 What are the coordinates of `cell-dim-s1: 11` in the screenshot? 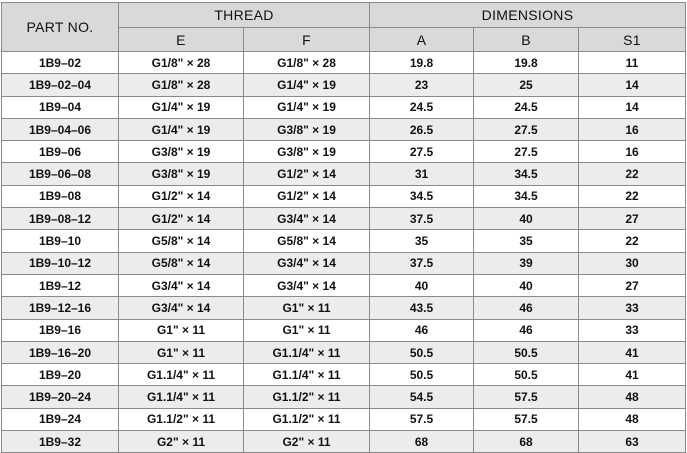 It's located at (632, 62).